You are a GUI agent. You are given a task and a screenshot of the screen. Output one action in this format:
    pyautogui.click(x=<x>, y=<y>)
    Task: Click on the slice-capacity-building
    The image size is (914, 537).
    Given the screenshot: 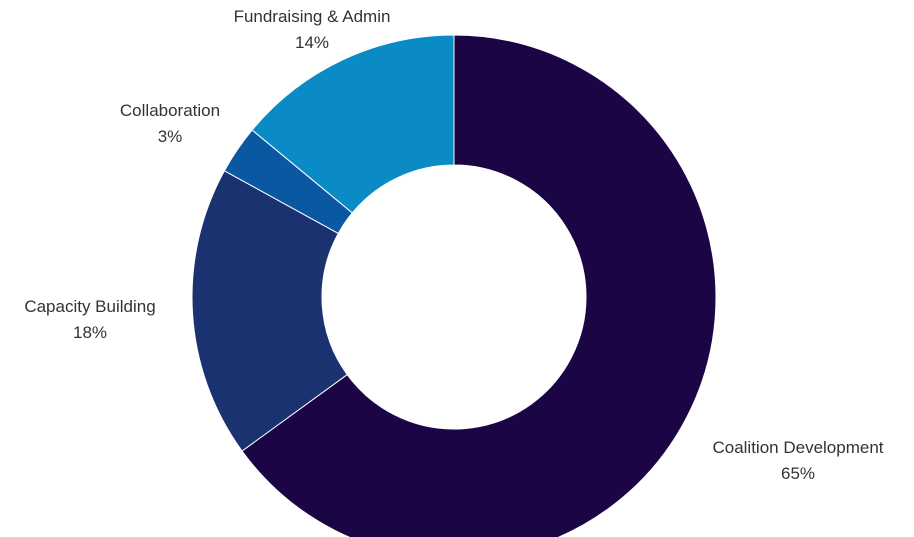 What is the action you would take?
    pyautogui.click(x=269, y=311)
    